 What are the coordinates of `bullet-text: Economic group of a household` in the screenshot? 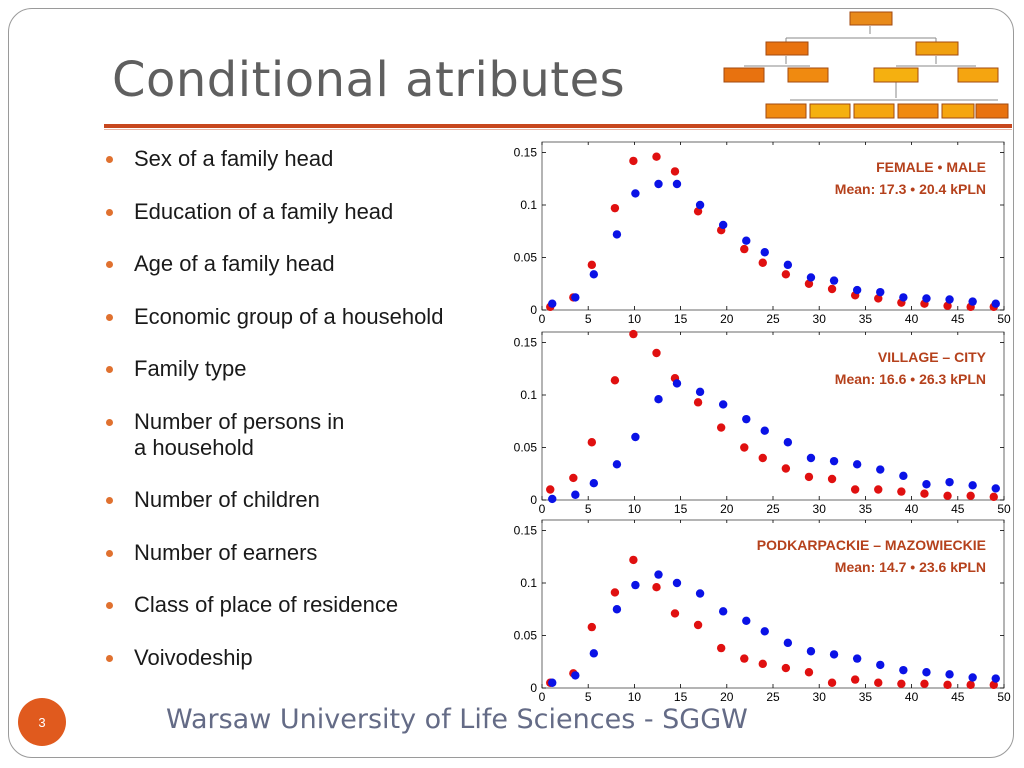 It's located at (289, 316).